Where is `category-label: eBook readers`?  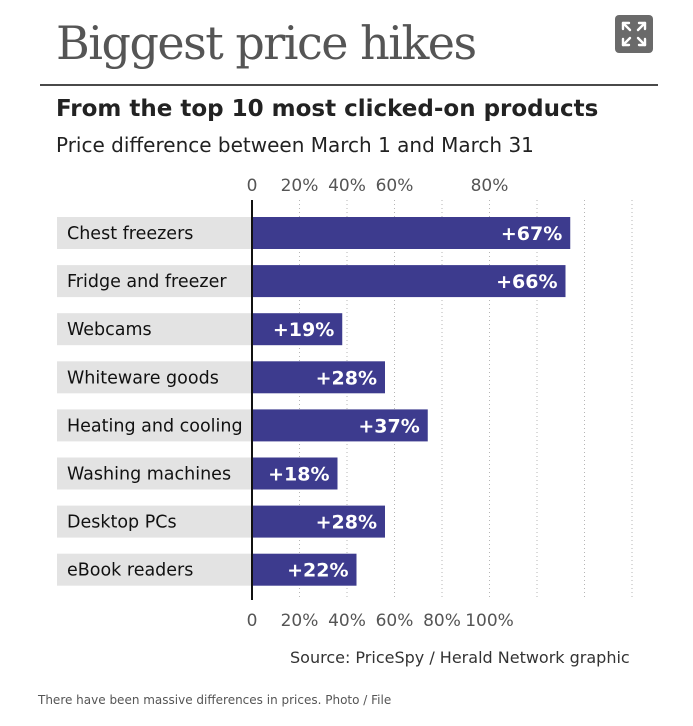
category-label: eBook readers is located at coordinates (130, 571).